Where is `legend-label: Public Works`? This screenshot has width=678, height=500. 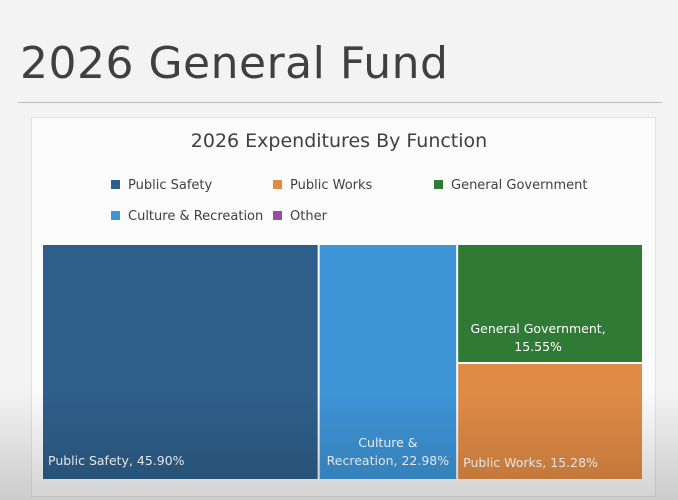 legend-label: Public Works is located at coordinates (331, 185).